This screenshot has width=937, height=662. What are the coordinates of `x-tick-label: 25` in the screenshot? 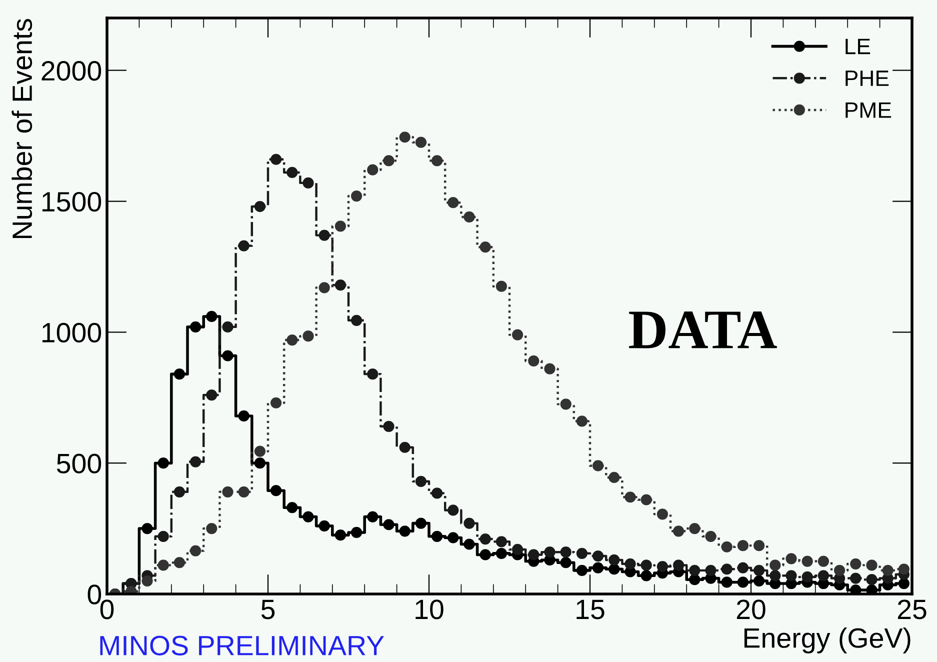 It's located at (912, 610).